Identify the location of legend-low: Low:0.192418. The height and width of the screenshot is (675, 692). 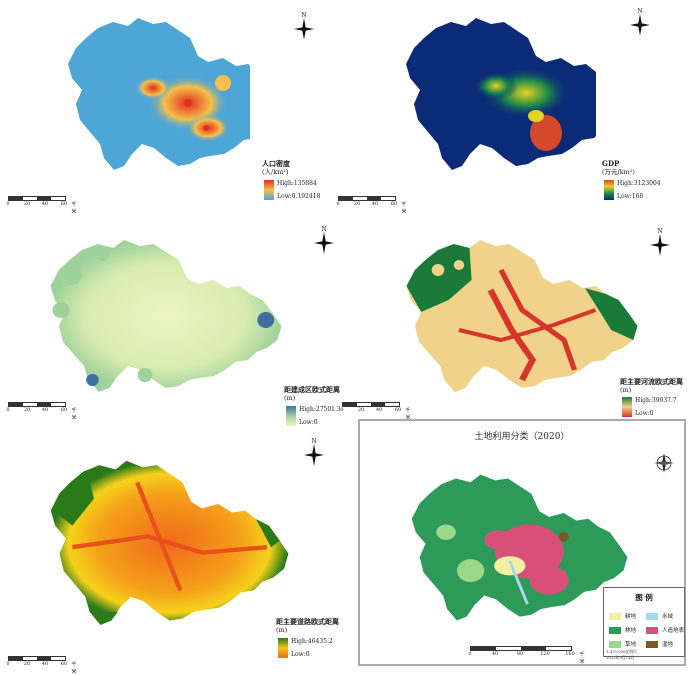
(299, 196).